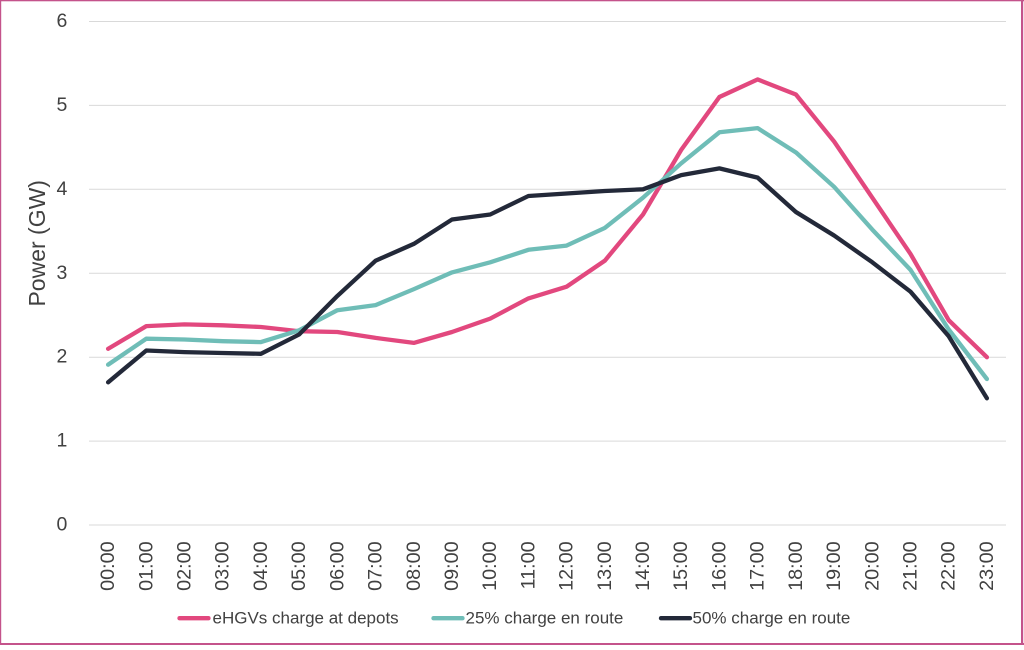  Describe the element at coordinates (567, 566) in the screenshot. I see `svg-text: 12:00` at that location.